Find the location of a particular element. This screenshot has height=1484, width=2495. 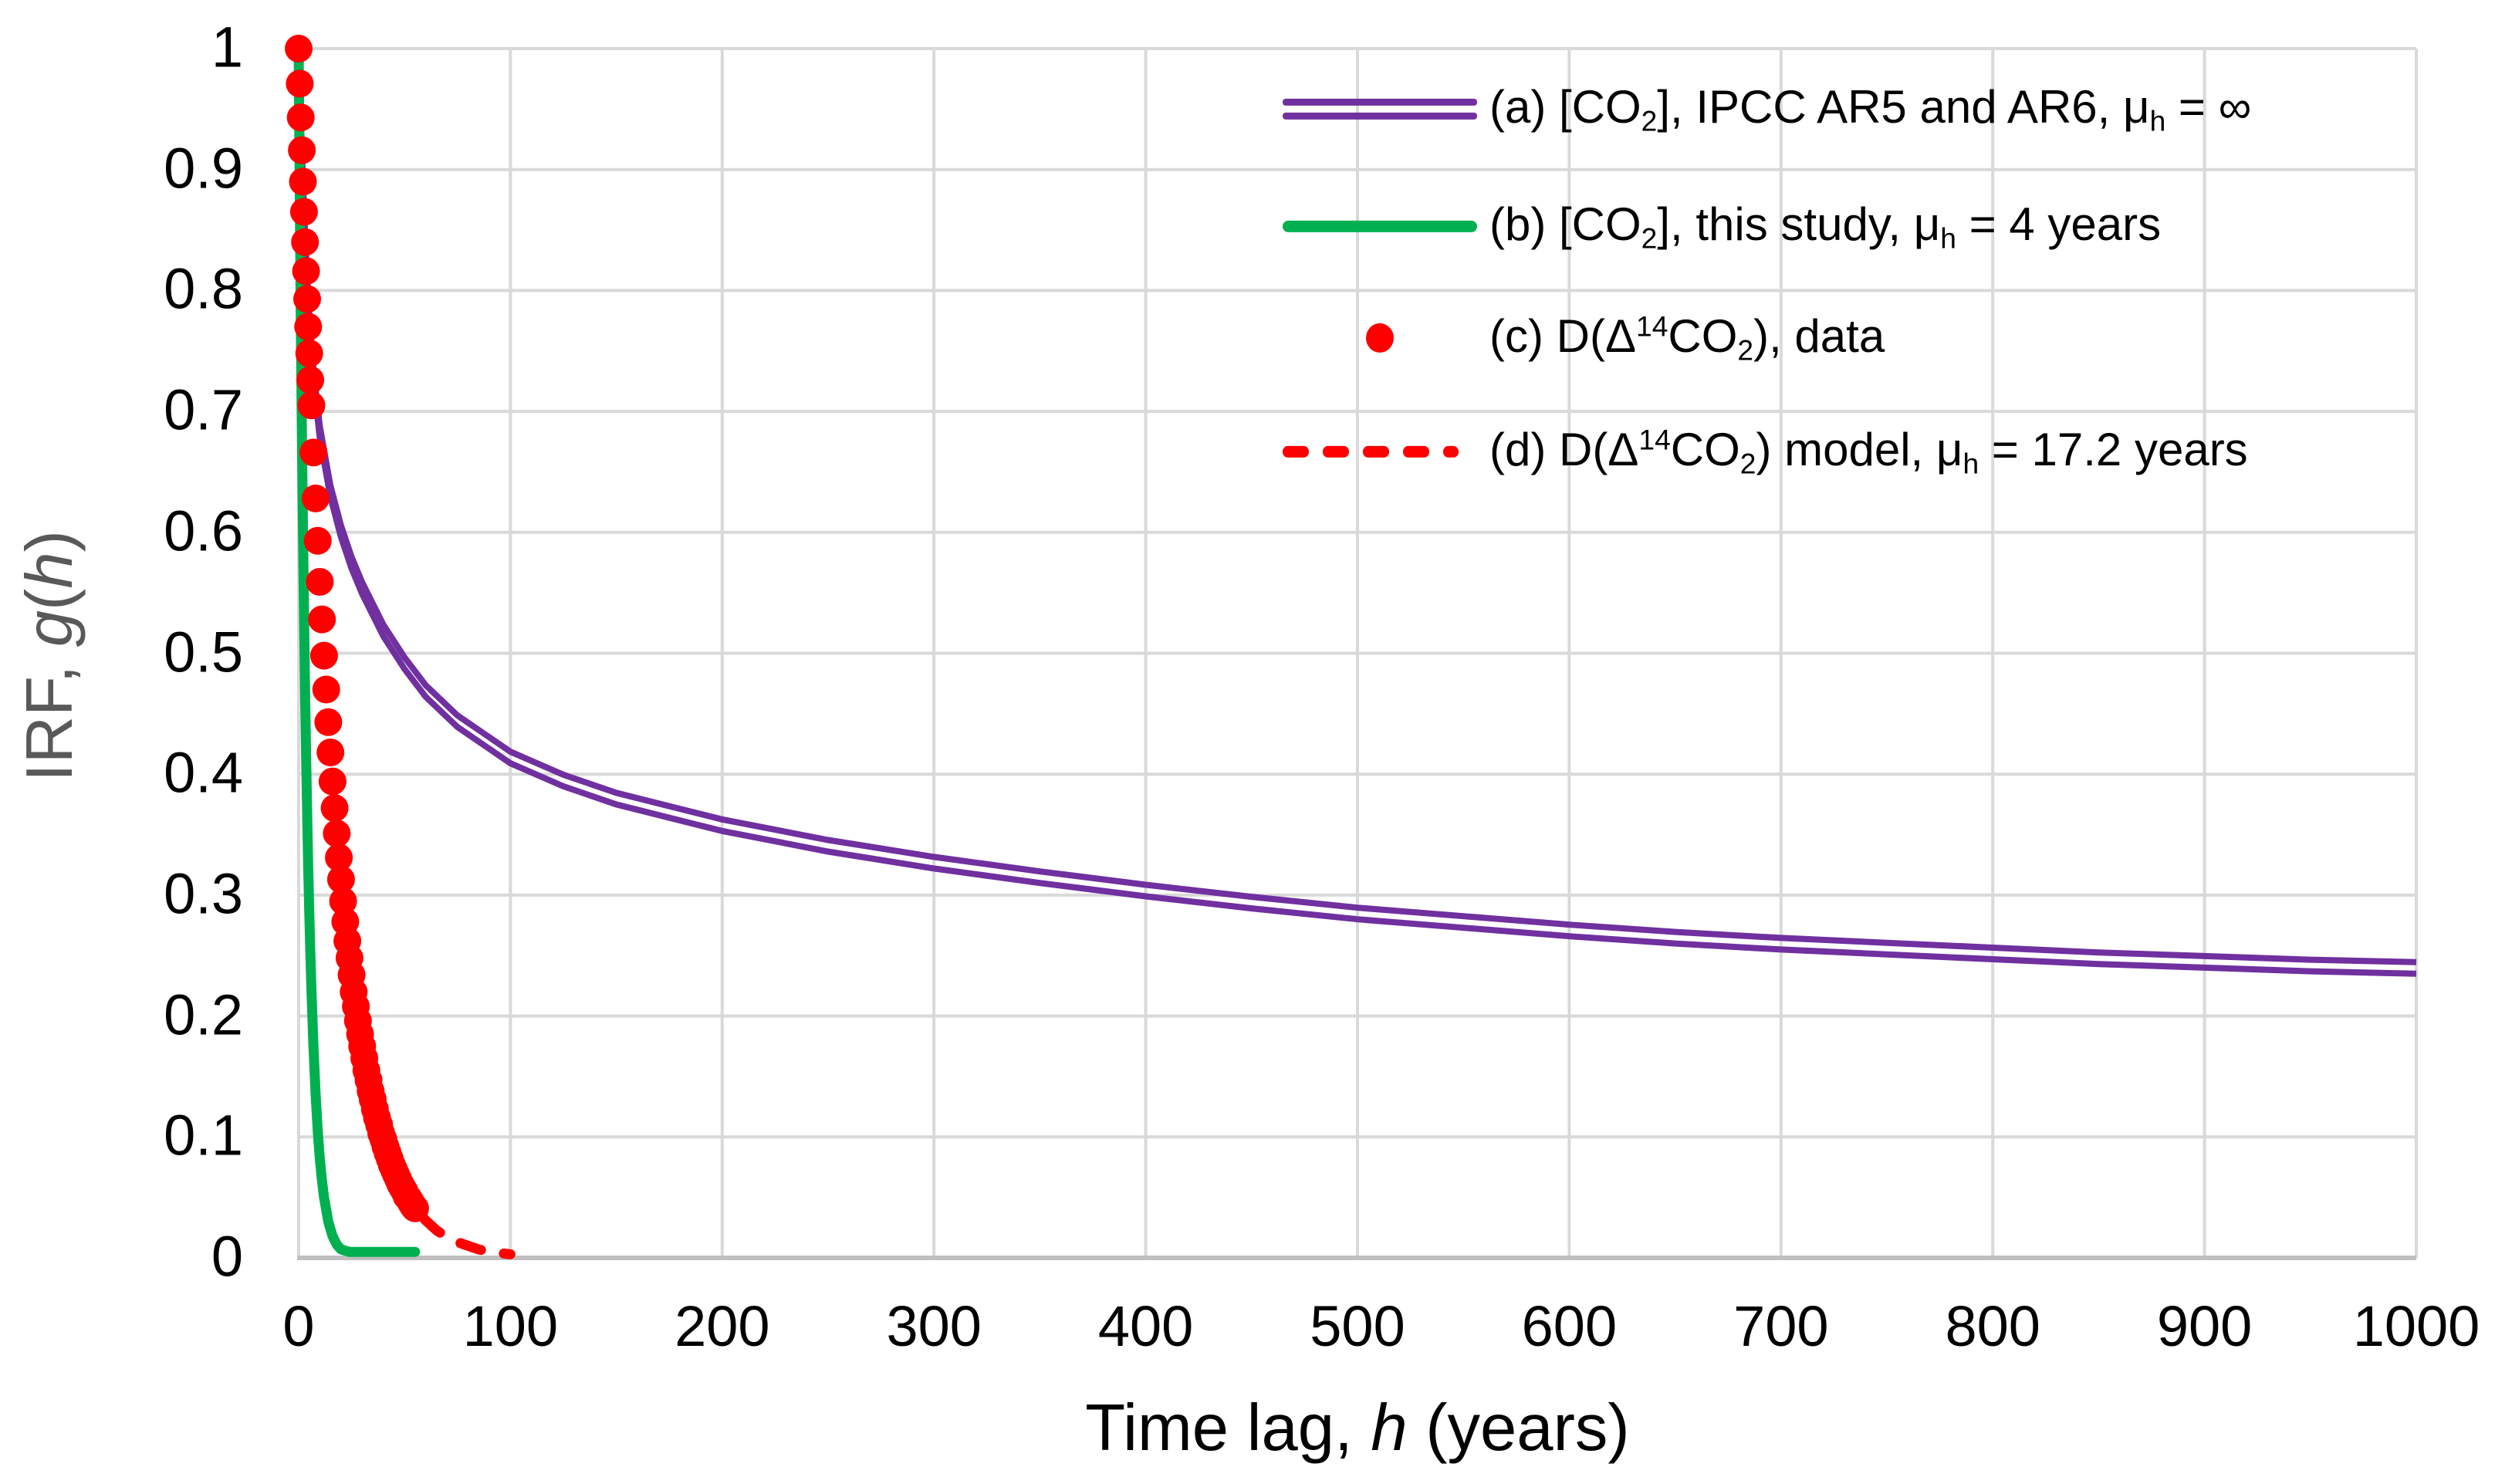

text-run: ) model, μ is located at coordinates (1859, 449).